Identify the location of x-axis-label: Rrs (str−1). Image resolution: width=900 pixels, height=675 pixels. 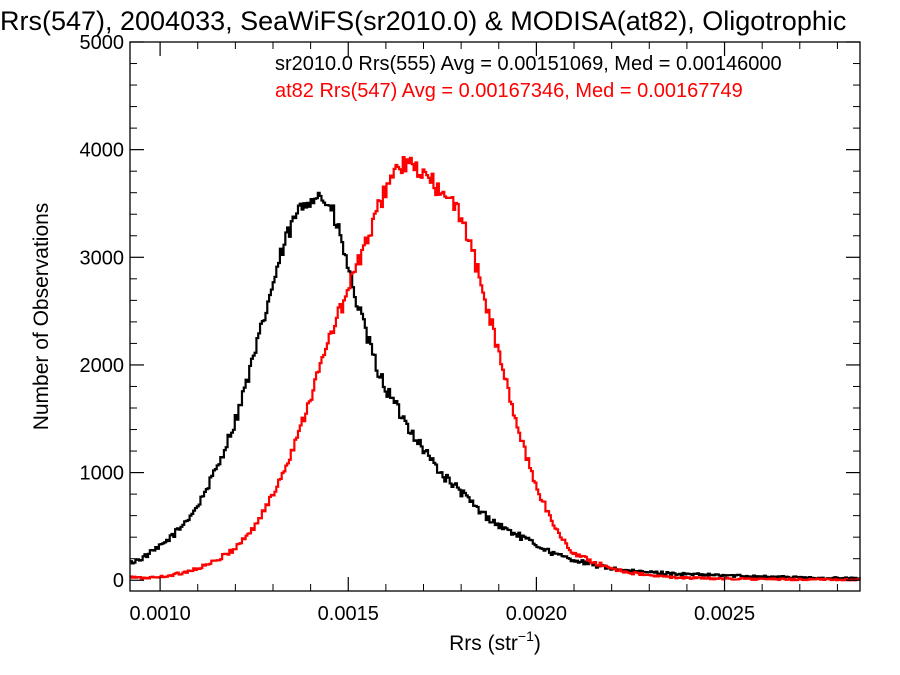
(495, 641).